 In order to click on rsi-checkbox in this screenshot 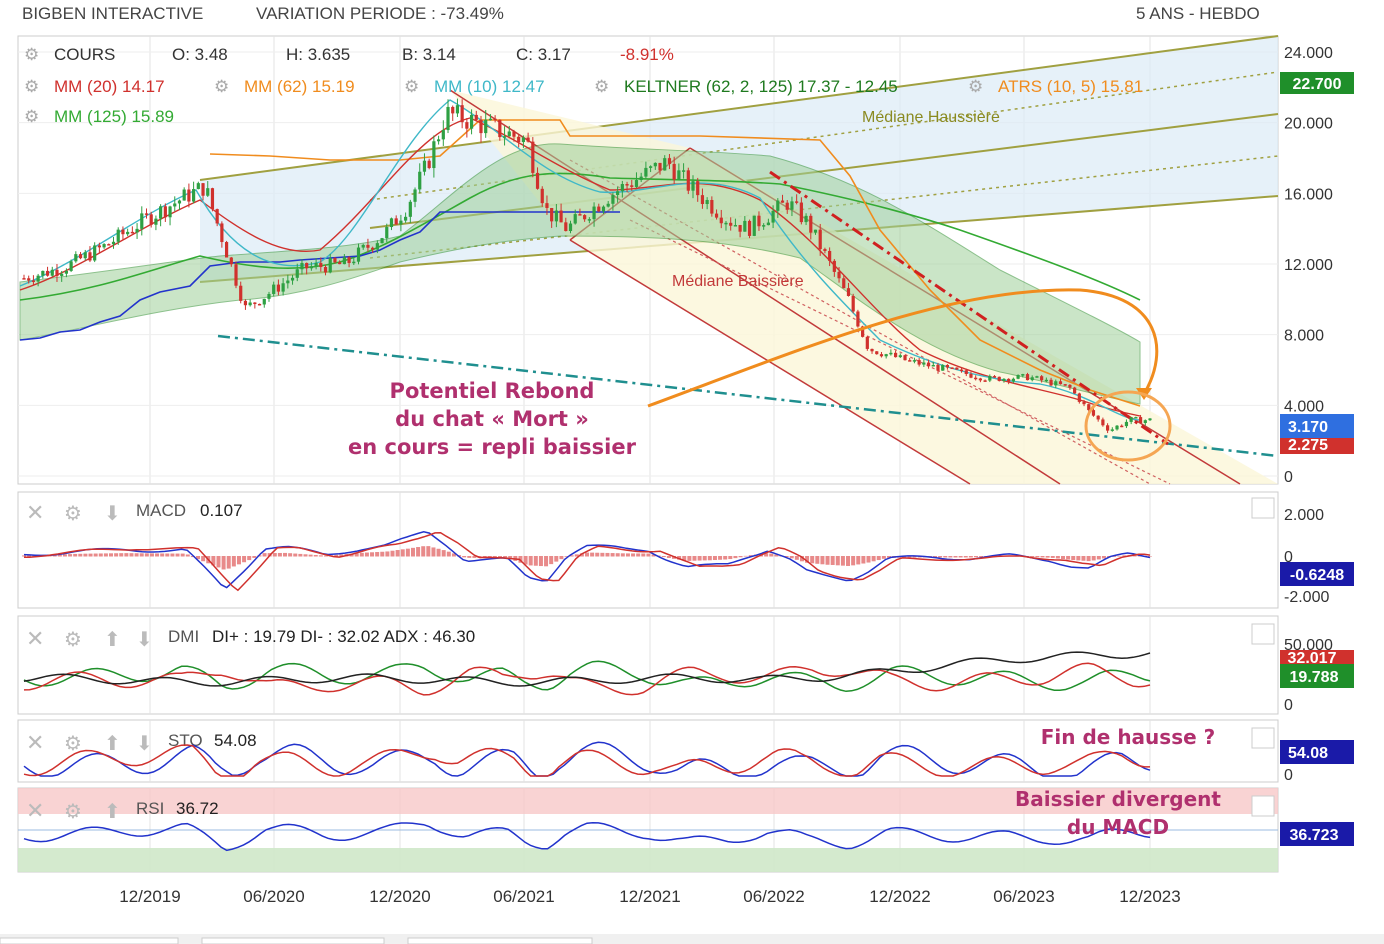, I will do `click(1263, 806)`.